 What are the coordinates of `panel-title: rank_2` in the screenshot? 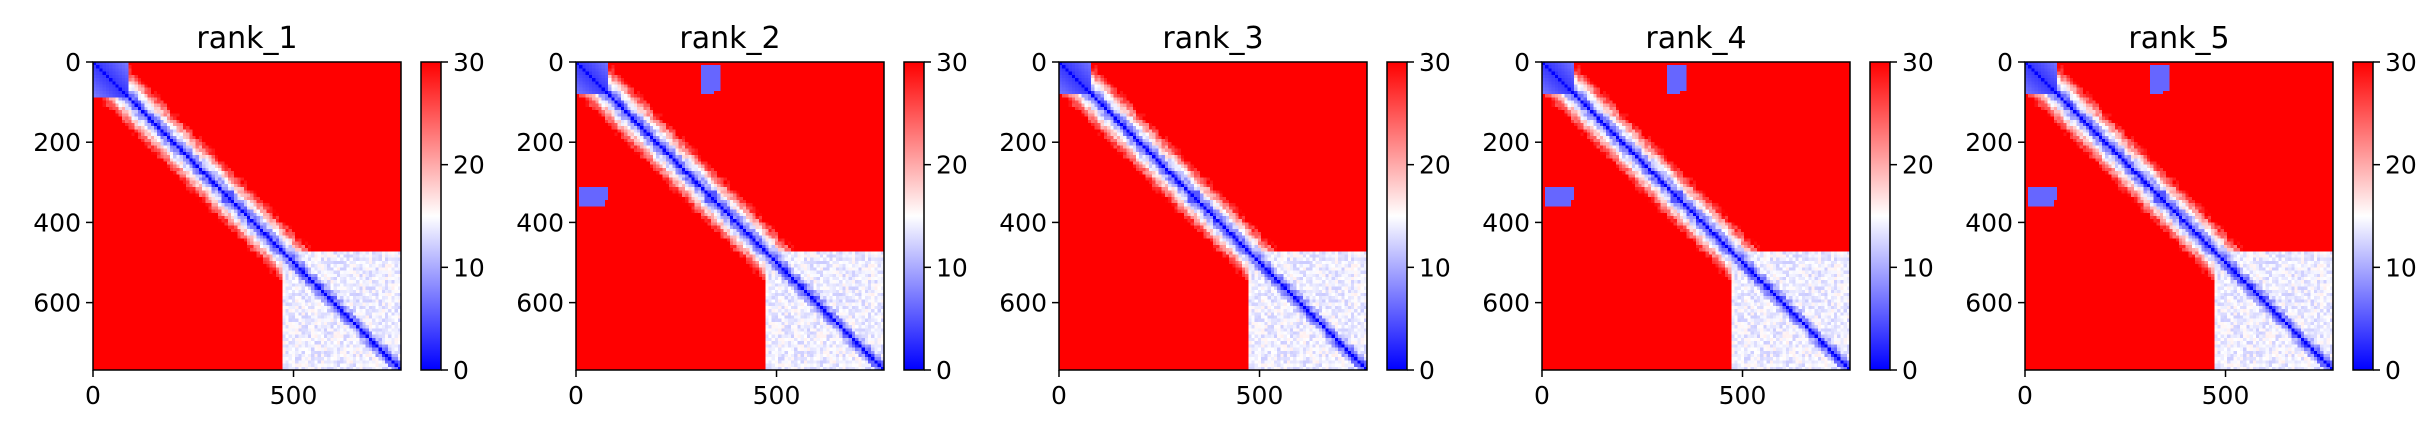 It's located at (729, 38).